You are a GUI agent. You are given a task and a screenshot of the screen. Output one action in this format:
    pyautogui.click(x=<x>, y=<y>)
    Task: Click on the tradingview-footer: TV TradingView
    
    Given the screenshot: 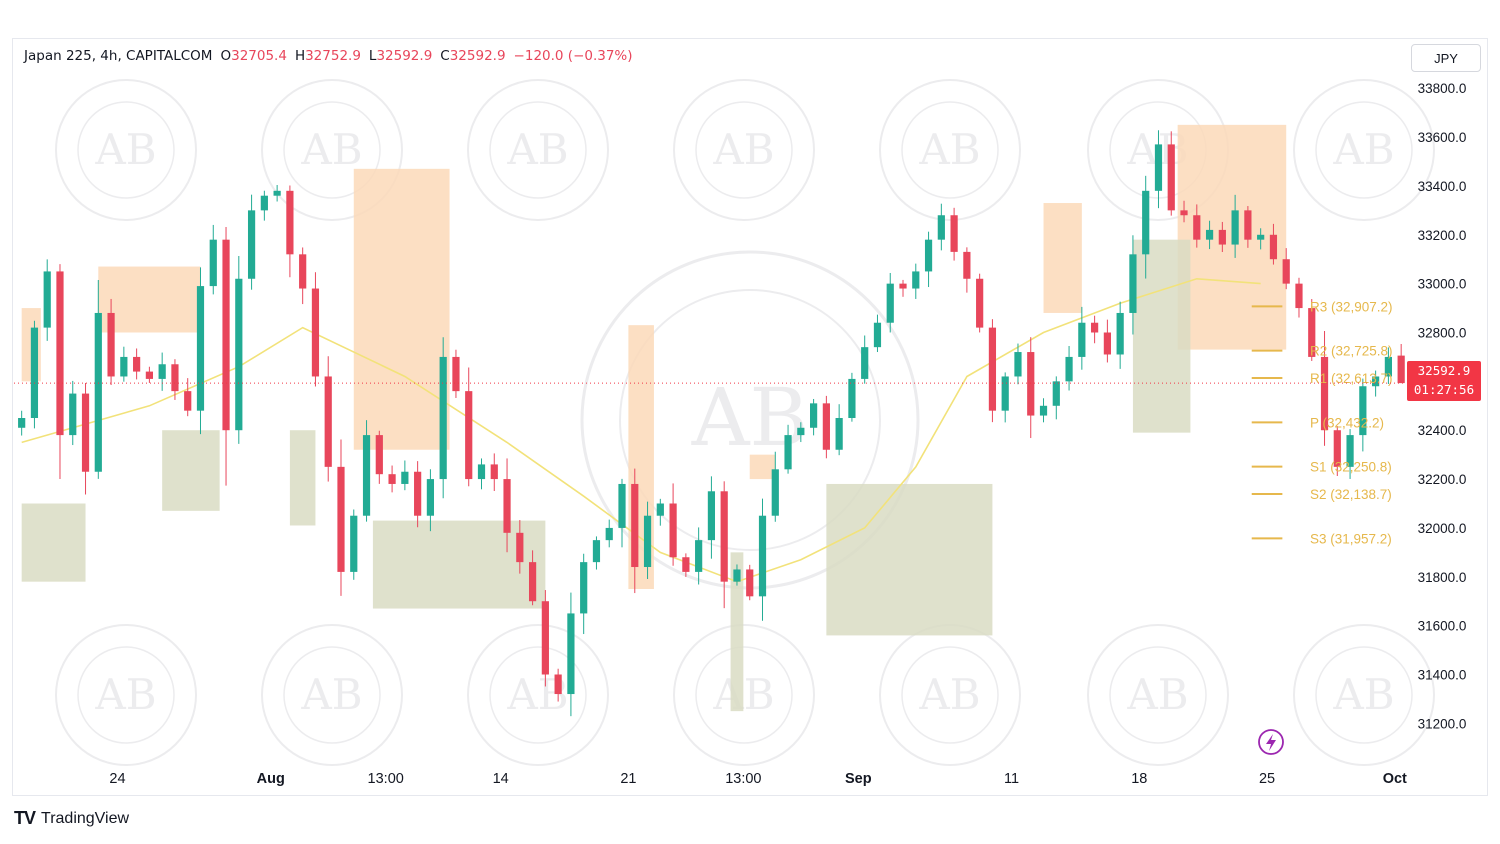 What is the action you would take?
    pyautogui.click(x=71, y=818)
    